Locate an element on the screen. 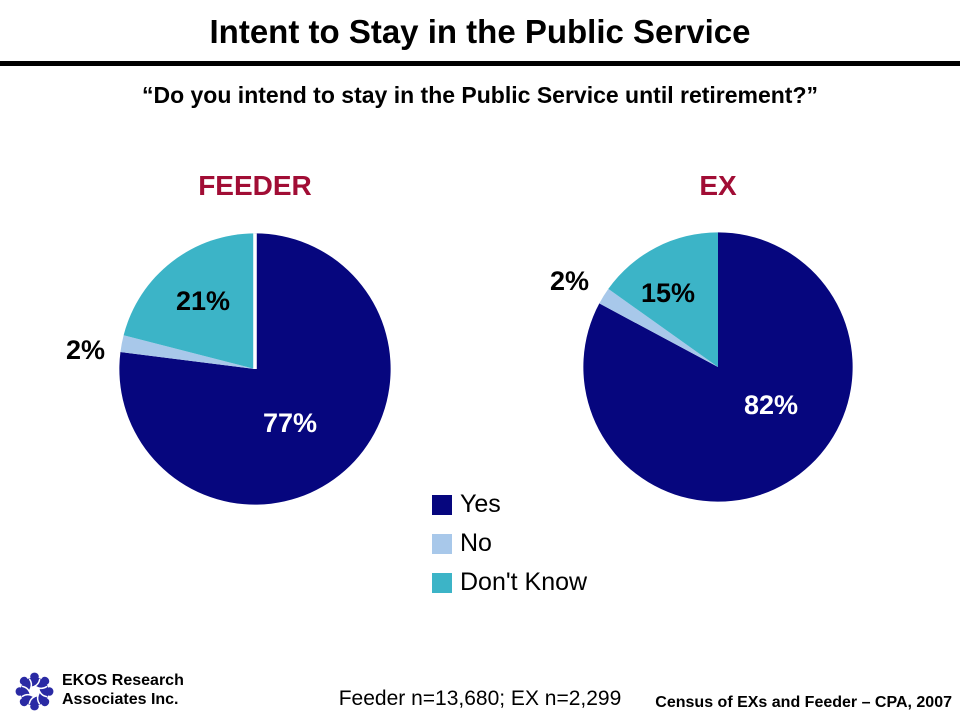  legend-label: Don't Know is located at coordinates (524, 582).